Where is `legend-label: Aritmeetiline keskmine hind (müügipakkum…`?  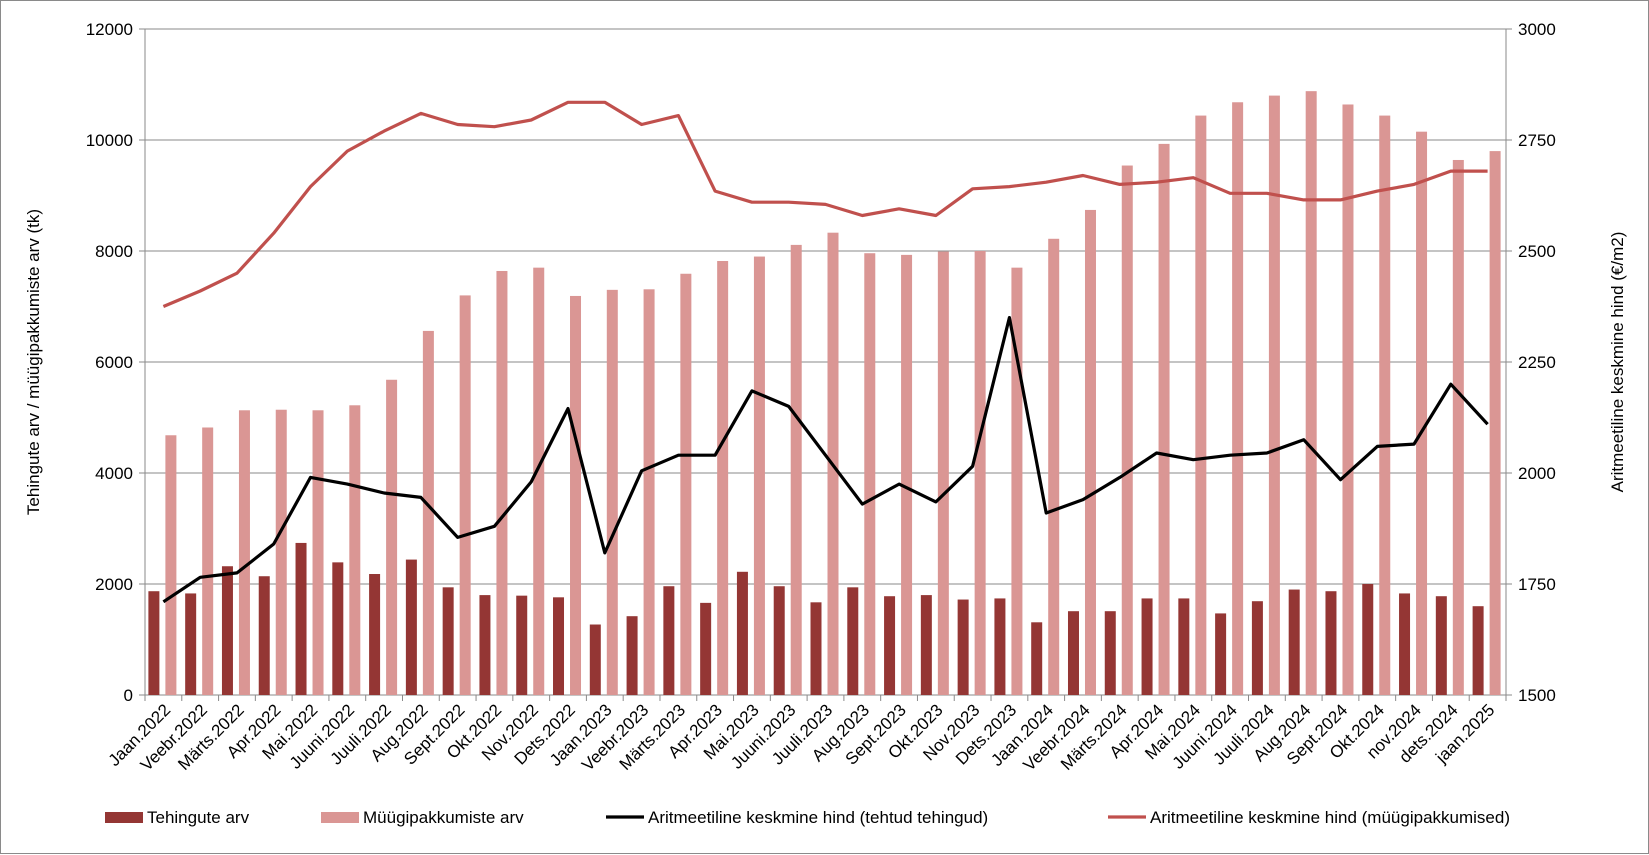
legend-label: Aritmeetiline keskmine hind (müügipakkum… is located at coordinates (1330, 817).